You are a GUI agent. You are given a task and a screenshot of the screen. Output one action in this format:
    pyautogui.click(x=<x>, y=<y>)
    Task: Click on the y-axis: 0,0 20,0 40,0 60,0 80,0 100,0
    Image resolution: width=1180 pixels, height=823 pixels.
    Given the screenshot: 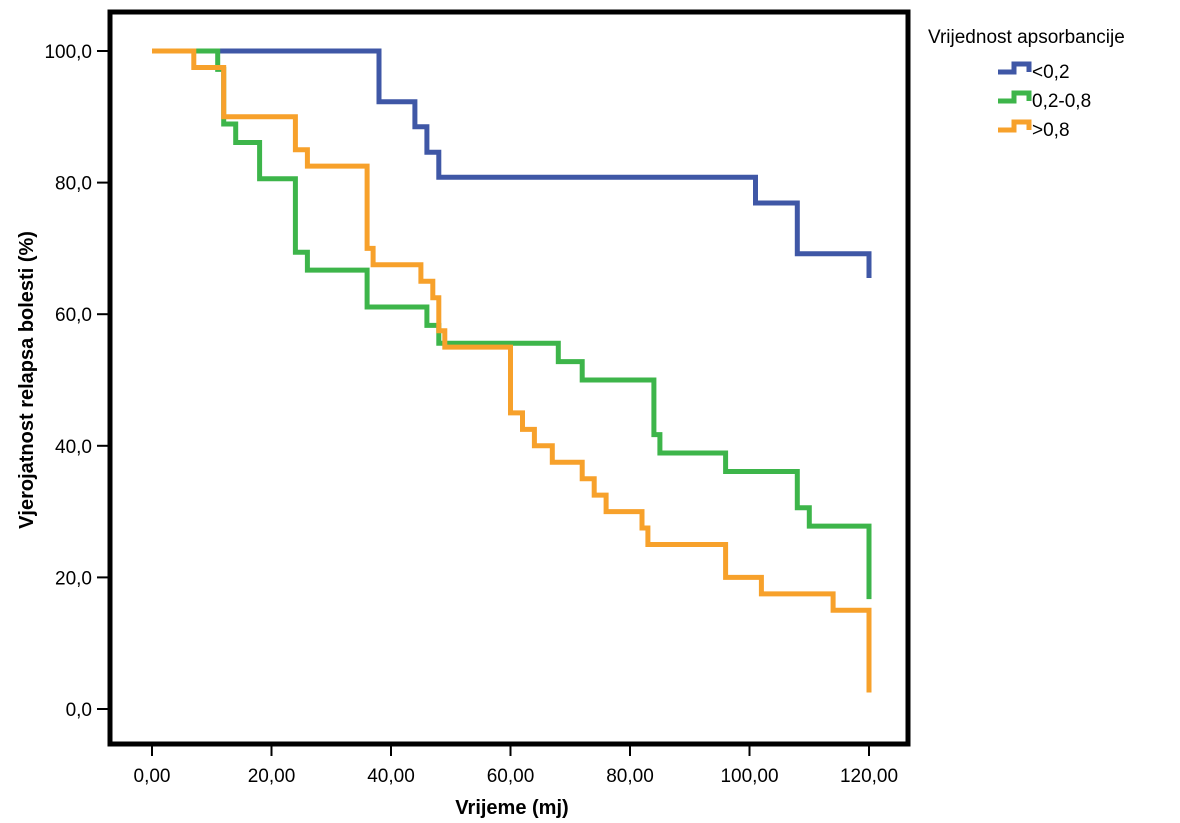 What is the action you would take?
    pyautogui.click(x=77, y=381)
    